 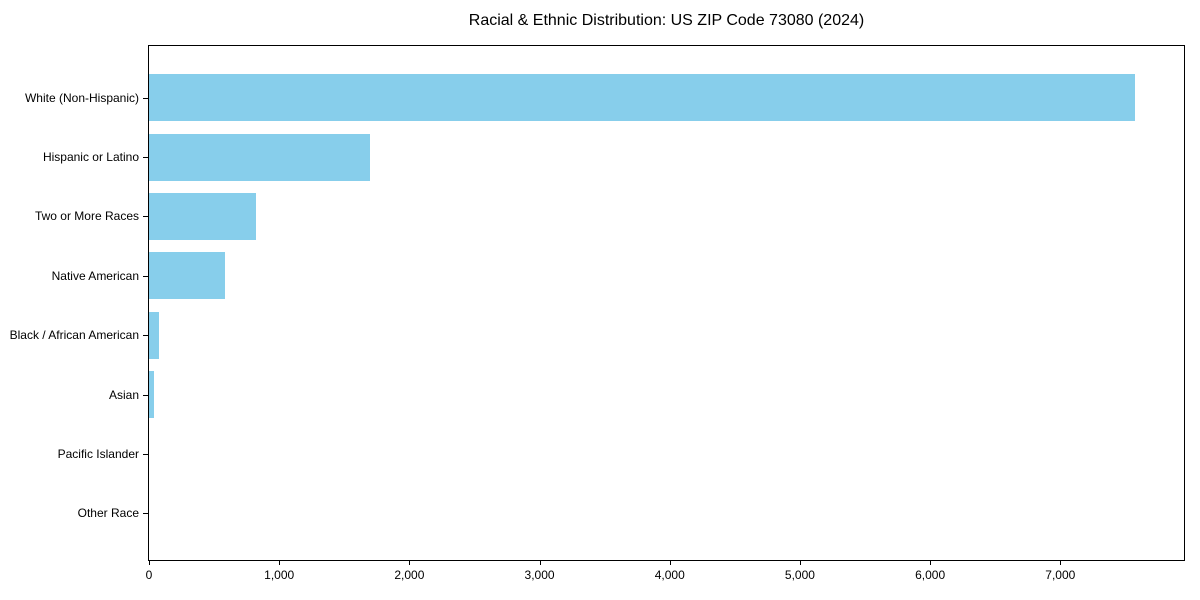 I want to click on y-tick-label: Pacific Islander, so click(x=98, y=453).